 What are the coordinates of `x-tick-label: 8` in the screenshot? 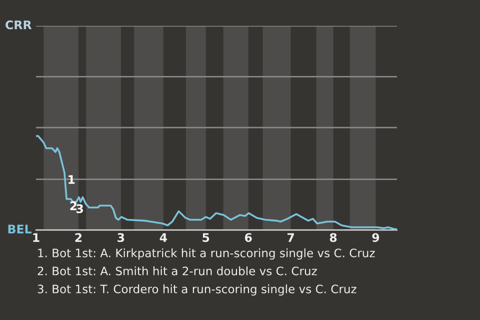 It's located at (333, 237).